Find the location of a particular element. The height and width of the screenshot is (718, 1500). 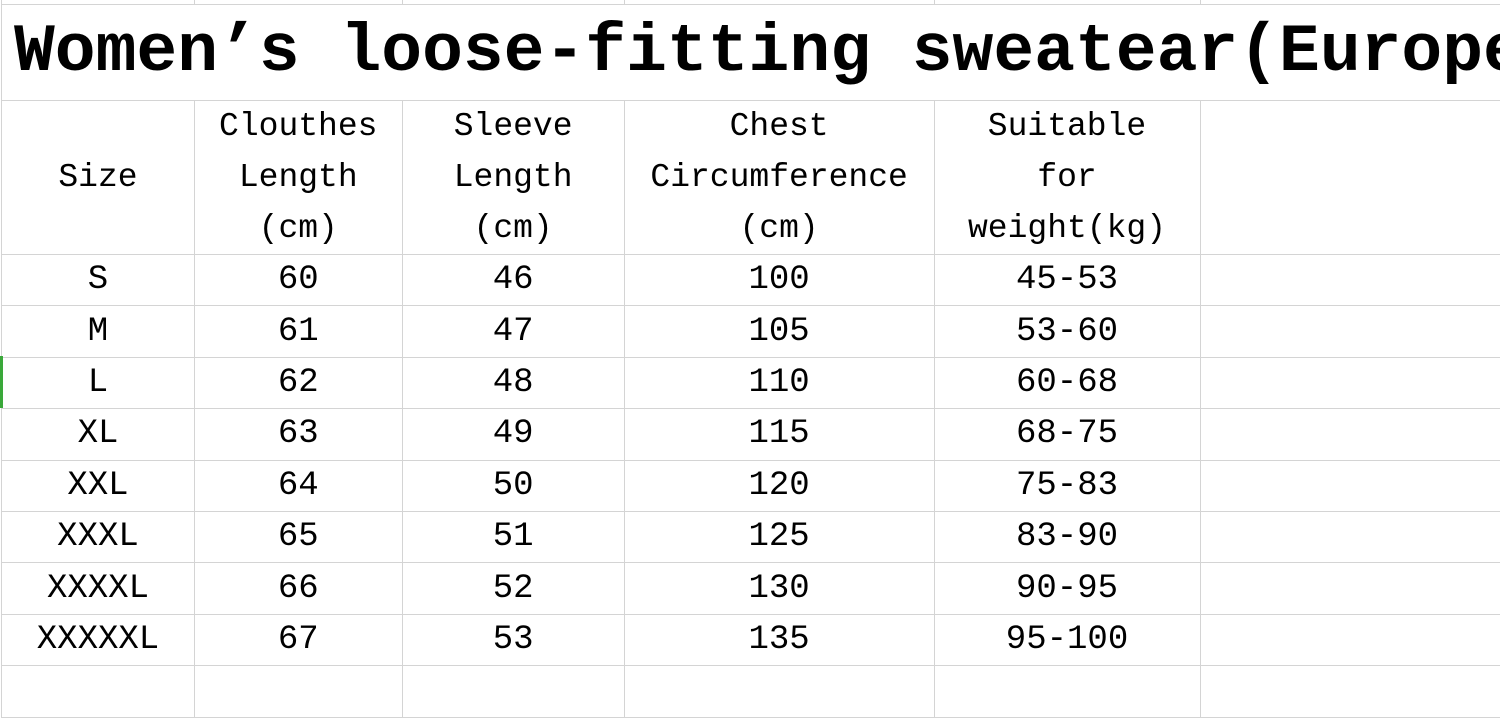

value-cell: 47 is located at coordinates (513, 331).